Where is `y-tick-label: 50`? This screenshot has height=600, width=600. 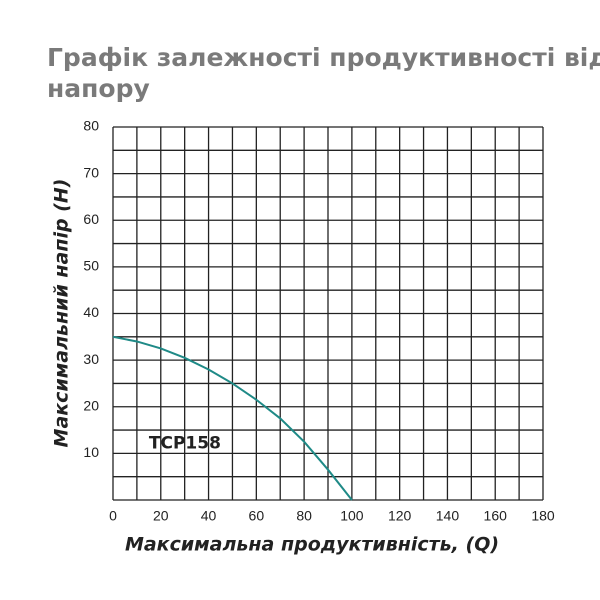
y-tick-label: 50 is located at coordinates (91, 266).